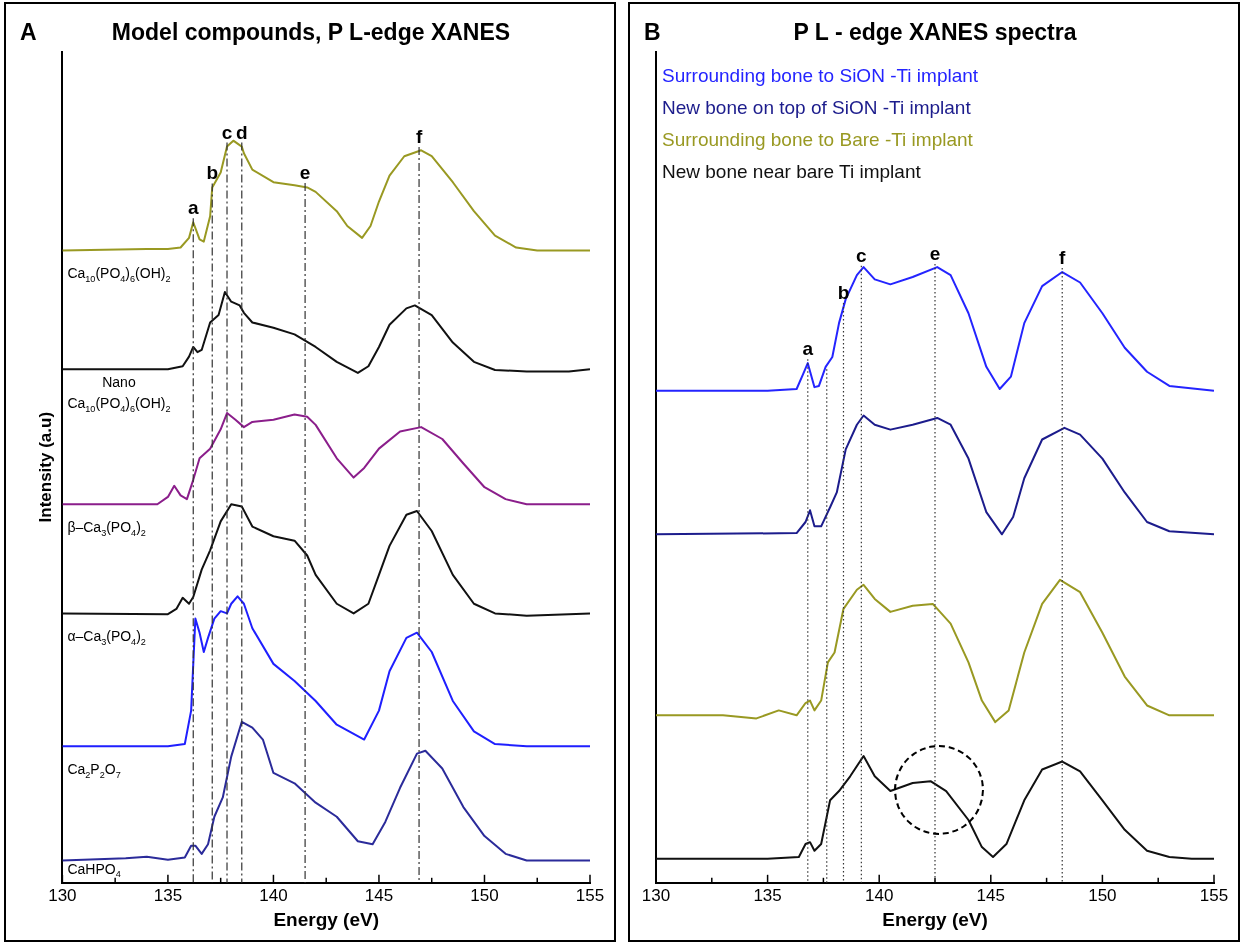  Describe the element at coordinates (817, 107) in the screenshot. I see `text: New bone on top of SiON -Ti implant` at that location.